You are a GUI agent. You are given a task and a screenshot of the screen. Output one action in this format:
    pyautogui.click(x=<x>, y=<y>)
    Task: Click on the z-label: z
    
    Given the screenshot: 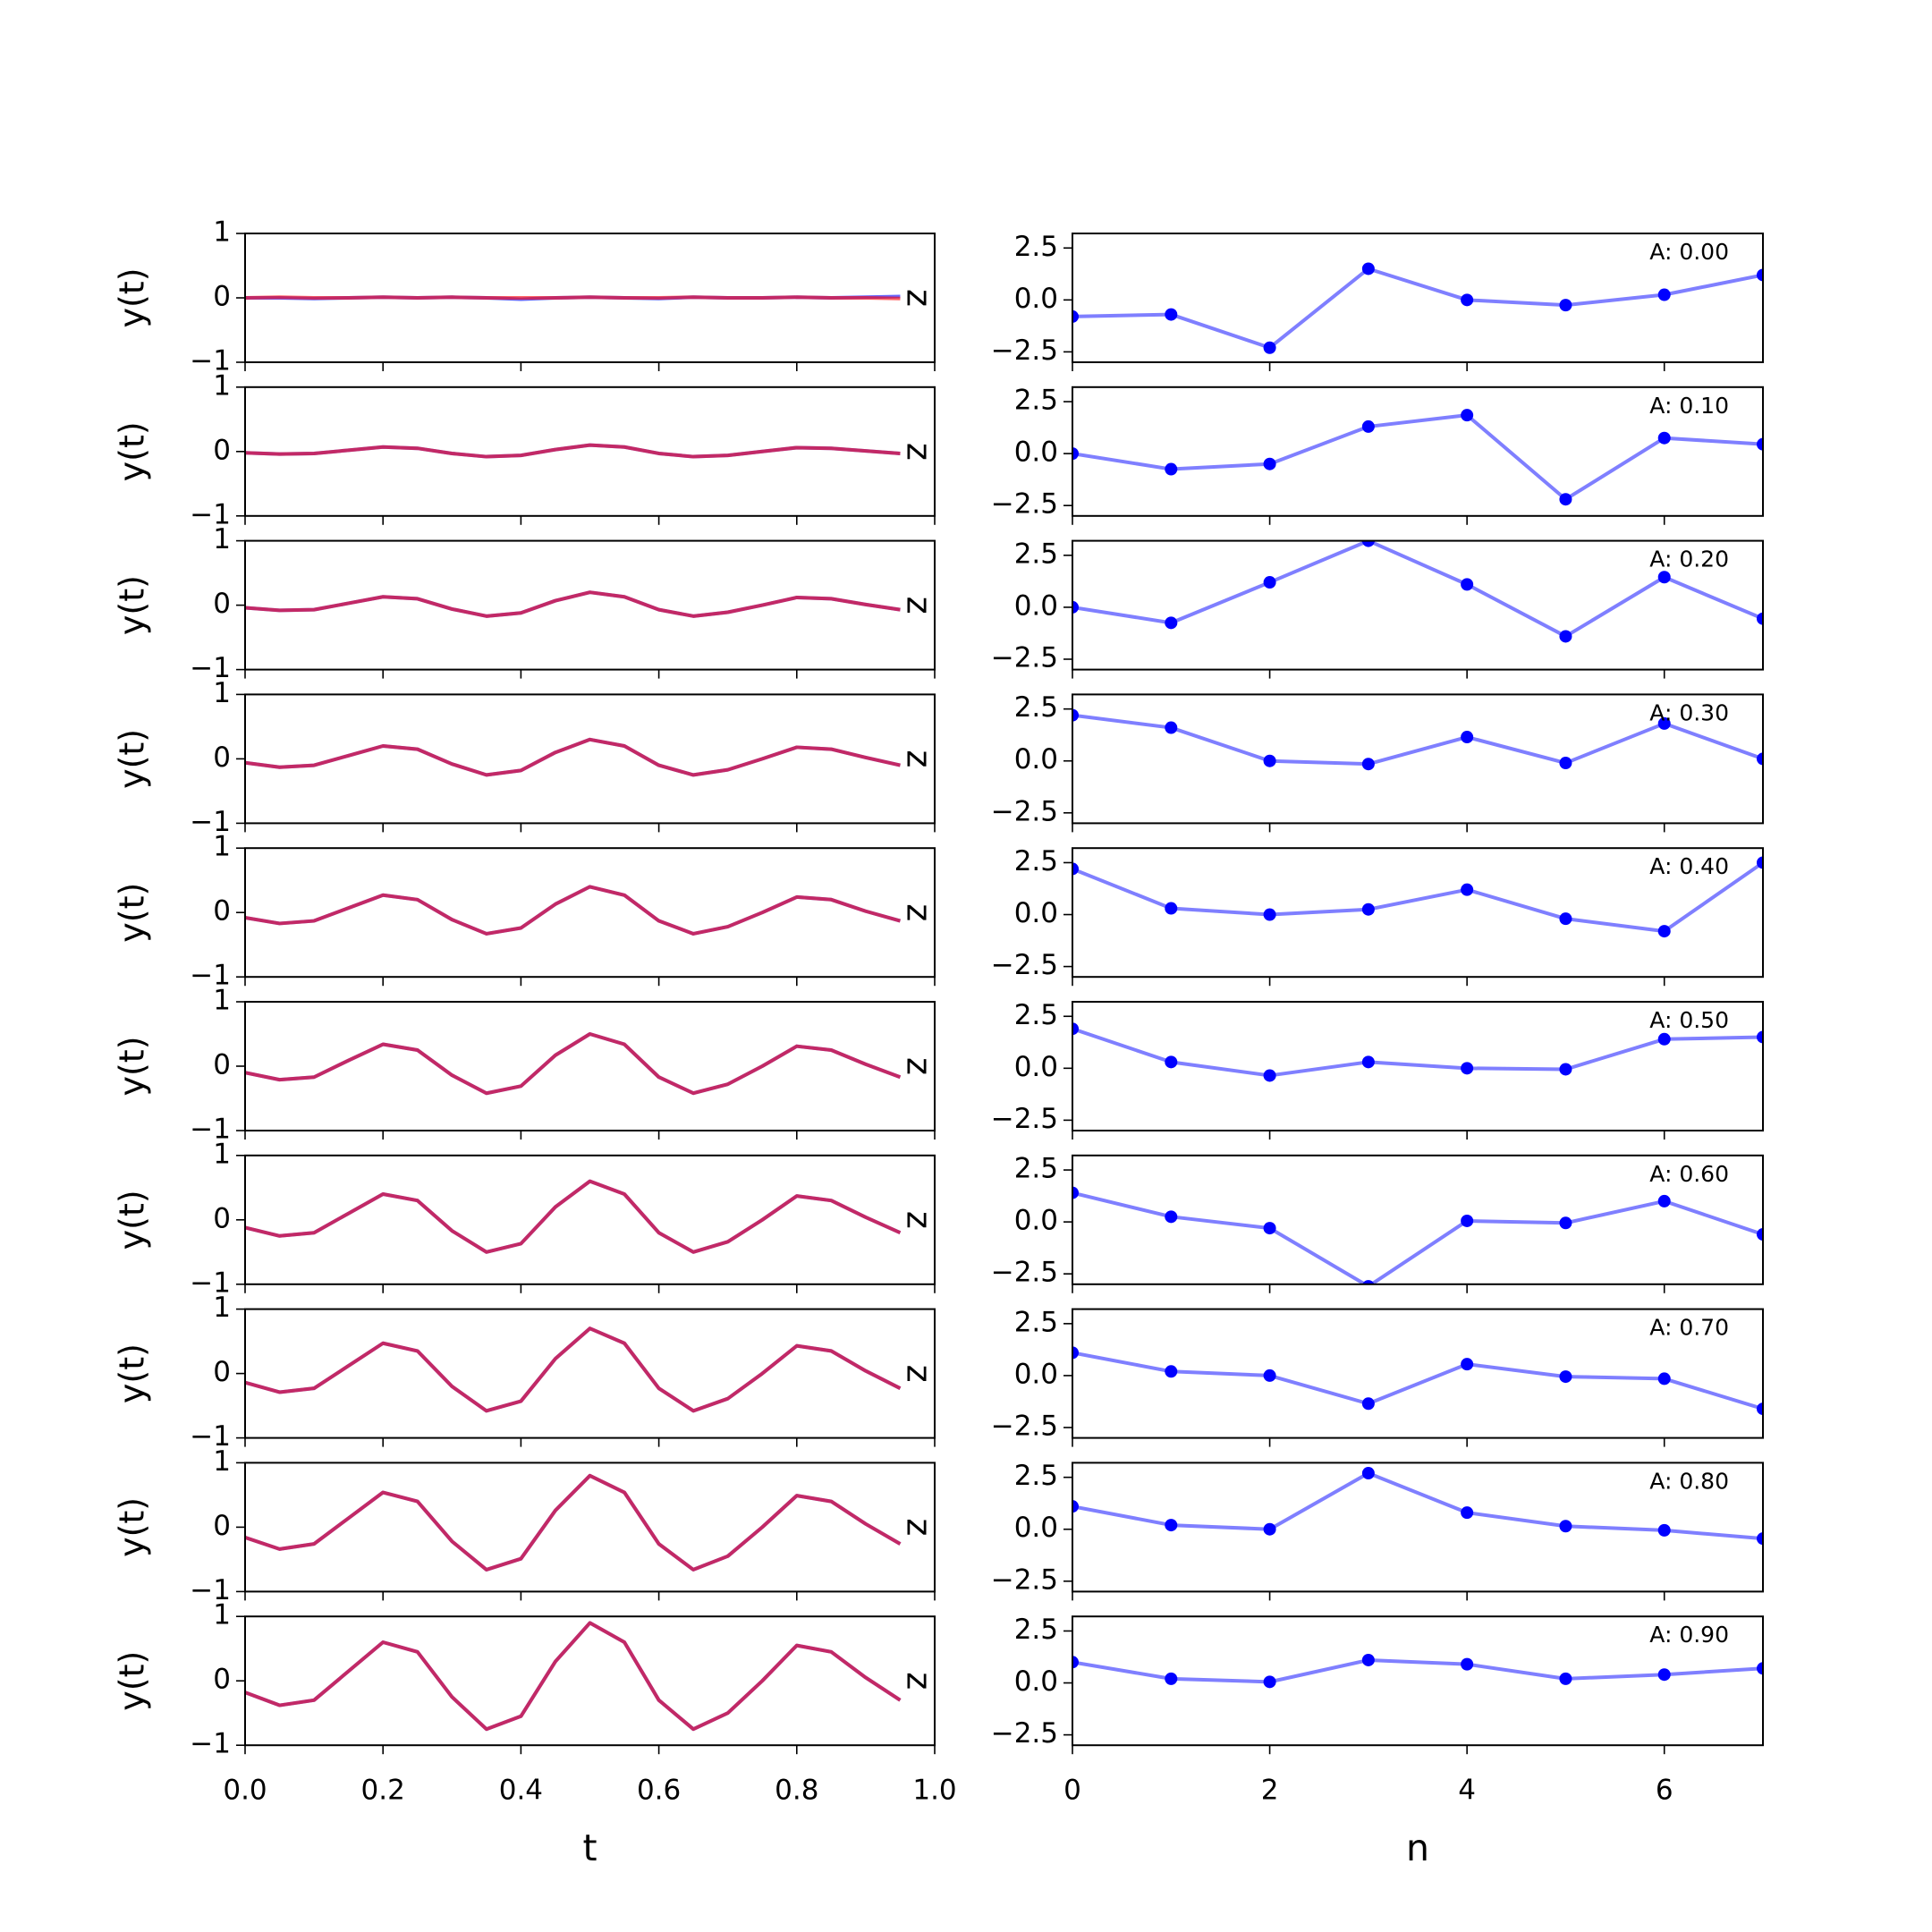 What is the action you would take?
    pyautogui.click(x=919, y=912)
    